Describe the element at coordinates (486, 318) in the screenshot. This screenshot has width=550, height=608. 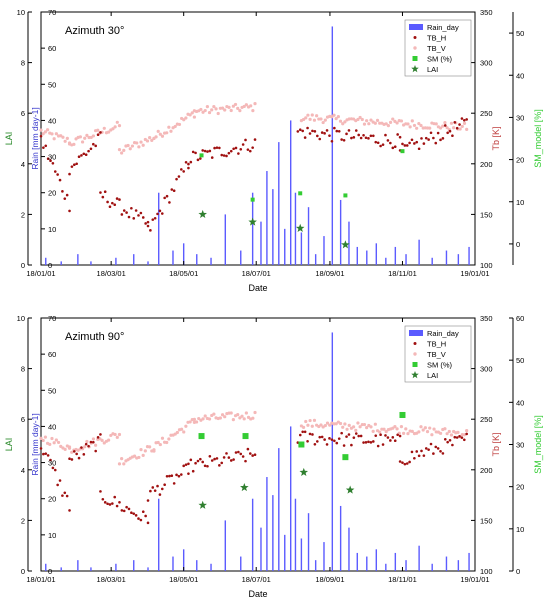
I see `tb-tick-label: 350` at that location.